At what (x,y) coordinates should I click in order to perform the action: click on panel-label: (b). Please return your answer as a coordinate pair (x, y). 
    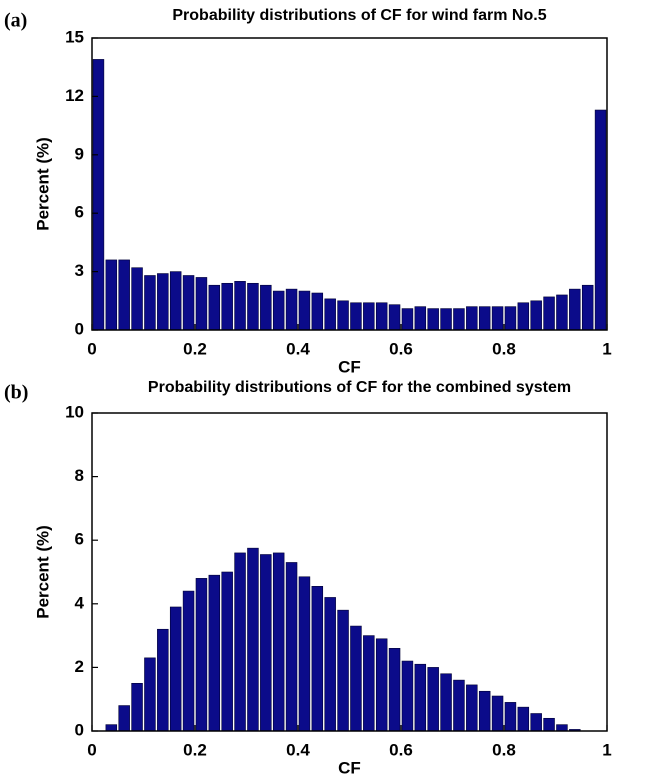
    Looking at the image, I should click on (16, 393).